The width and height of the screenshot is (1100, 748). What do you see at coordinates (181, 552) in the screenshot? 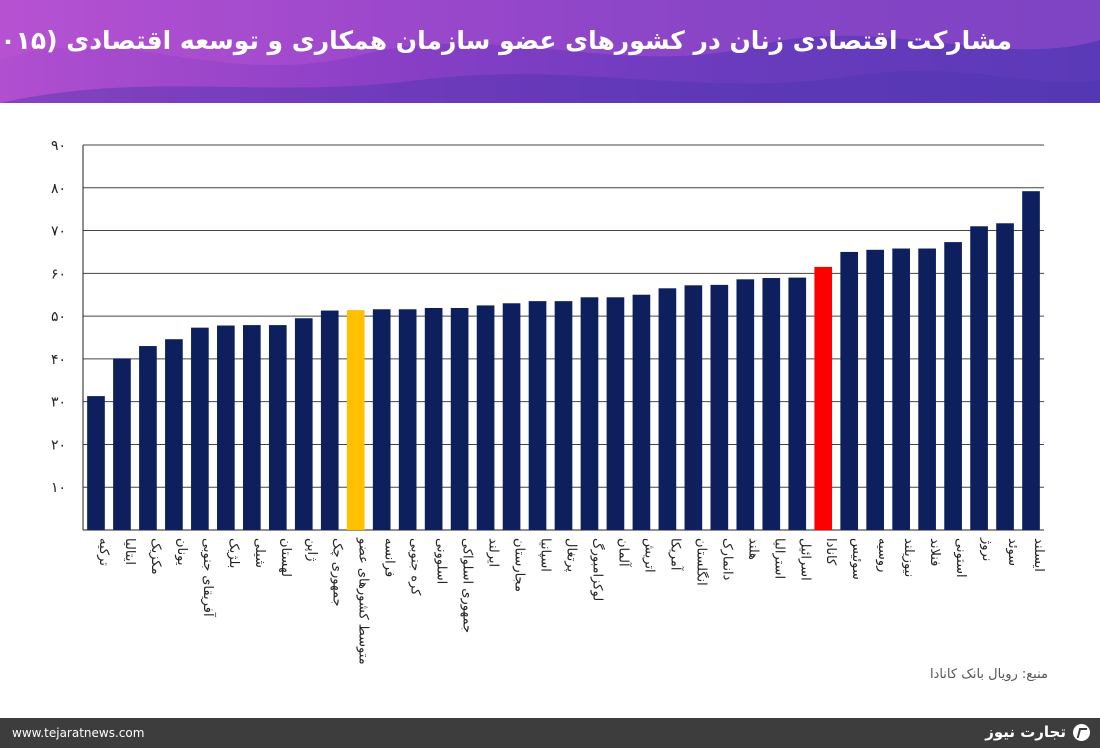
I see `x-tick-label: یونان` at bounding box center [181, 552].